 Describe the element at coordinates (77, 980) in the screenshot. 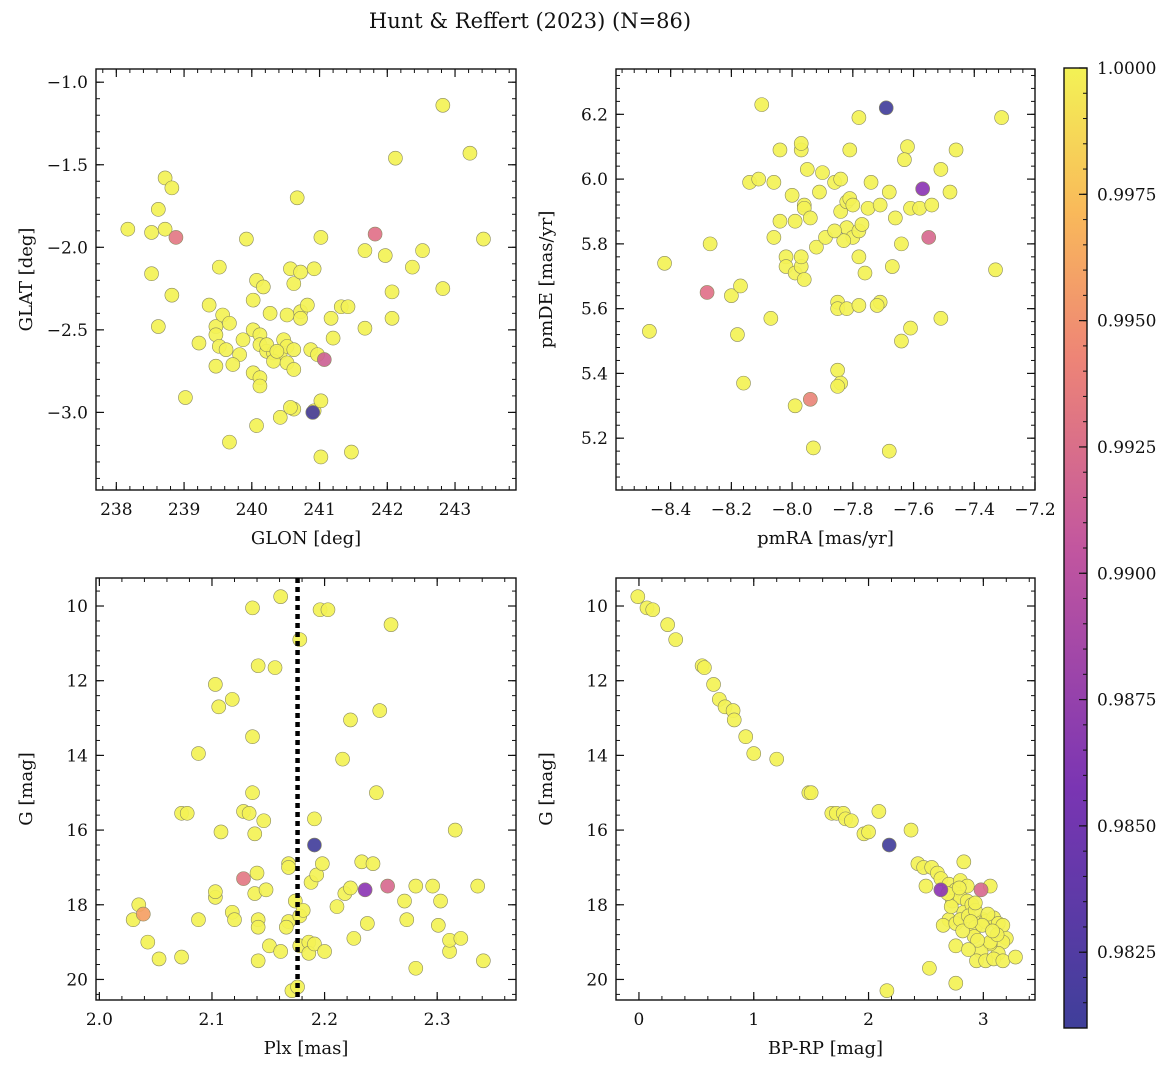

I see `y-tick-label: 20` at that location.